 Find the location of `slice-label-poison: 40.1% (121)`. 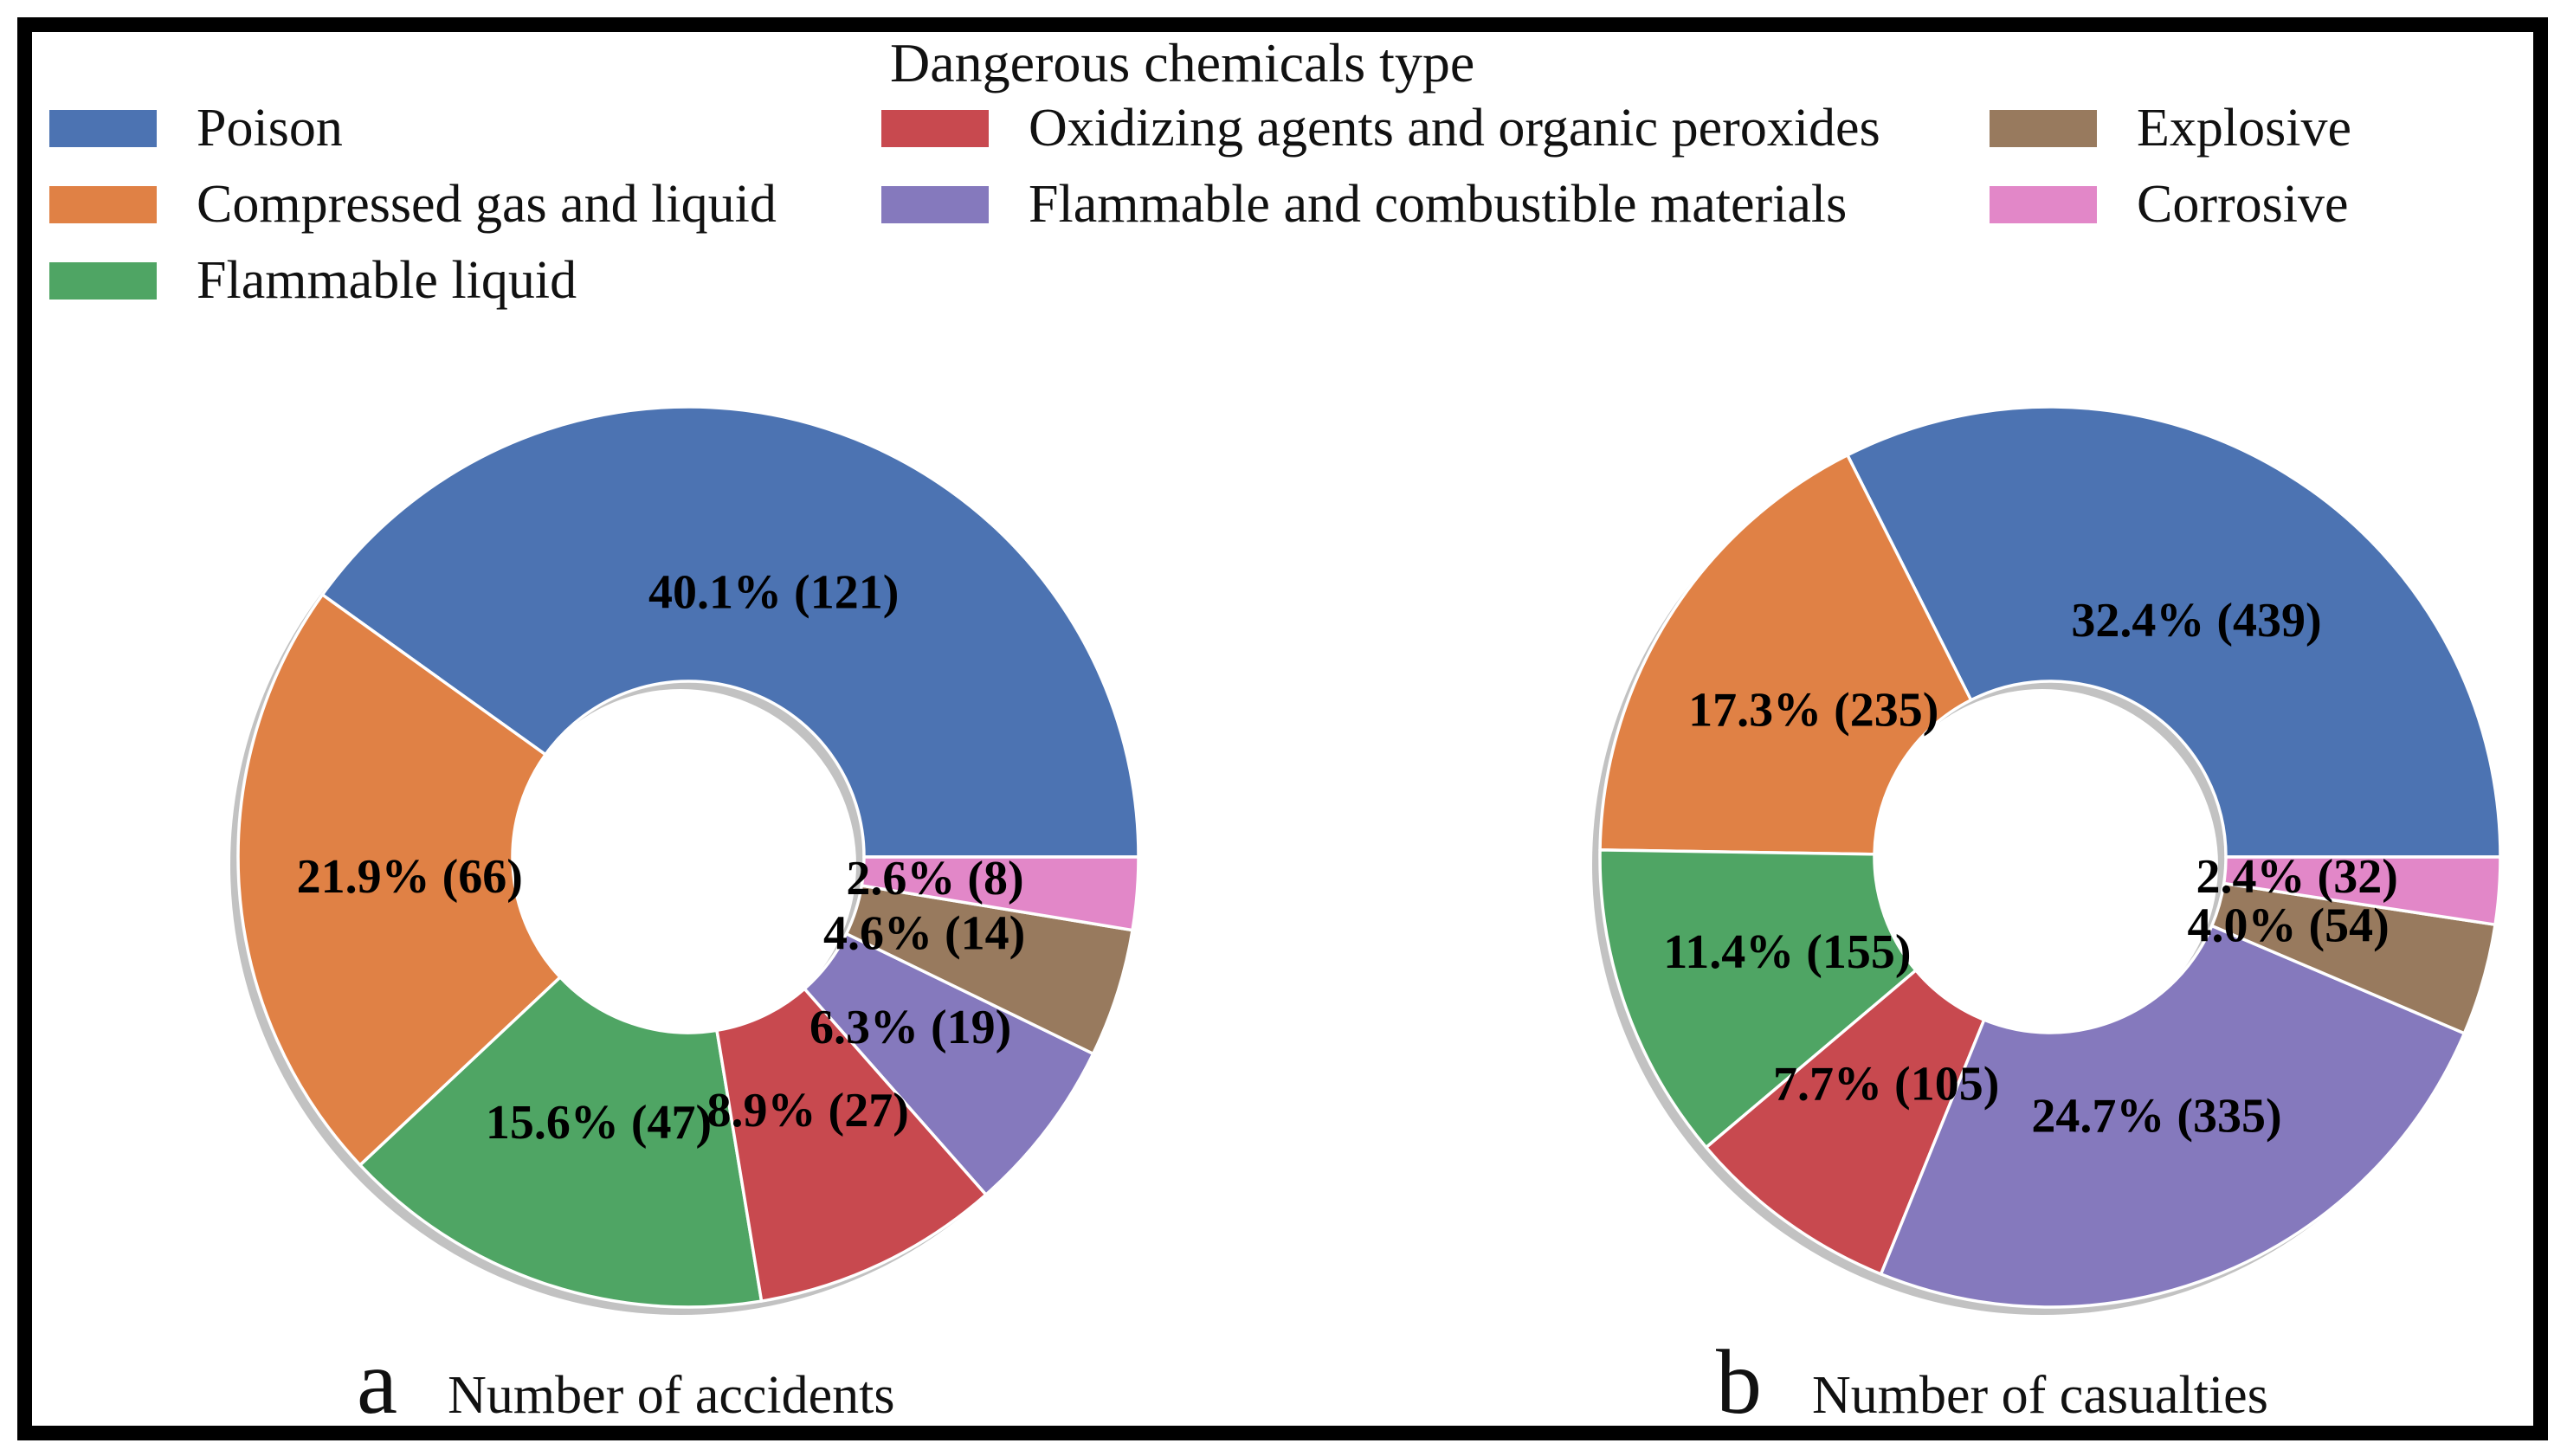

slice-label-poison: 40.1% (121) is located at coordinates (773, 593).